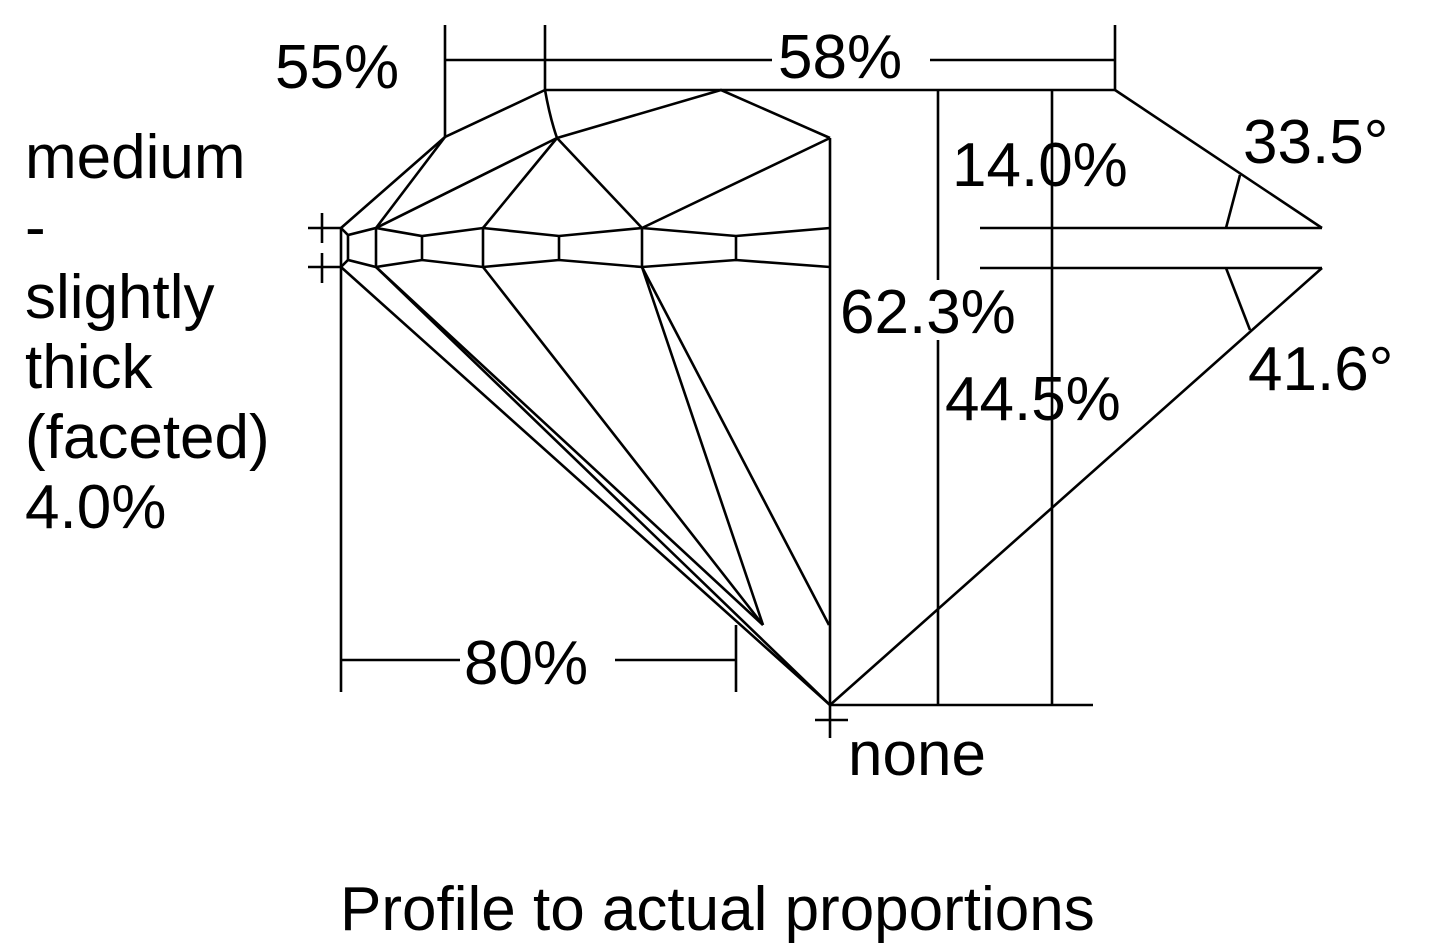 This screenshot has height=946, width=1445. Describe the element at coordinates (526, 663) in the screenshot. I see `lower-half-label: 80%` at that location.